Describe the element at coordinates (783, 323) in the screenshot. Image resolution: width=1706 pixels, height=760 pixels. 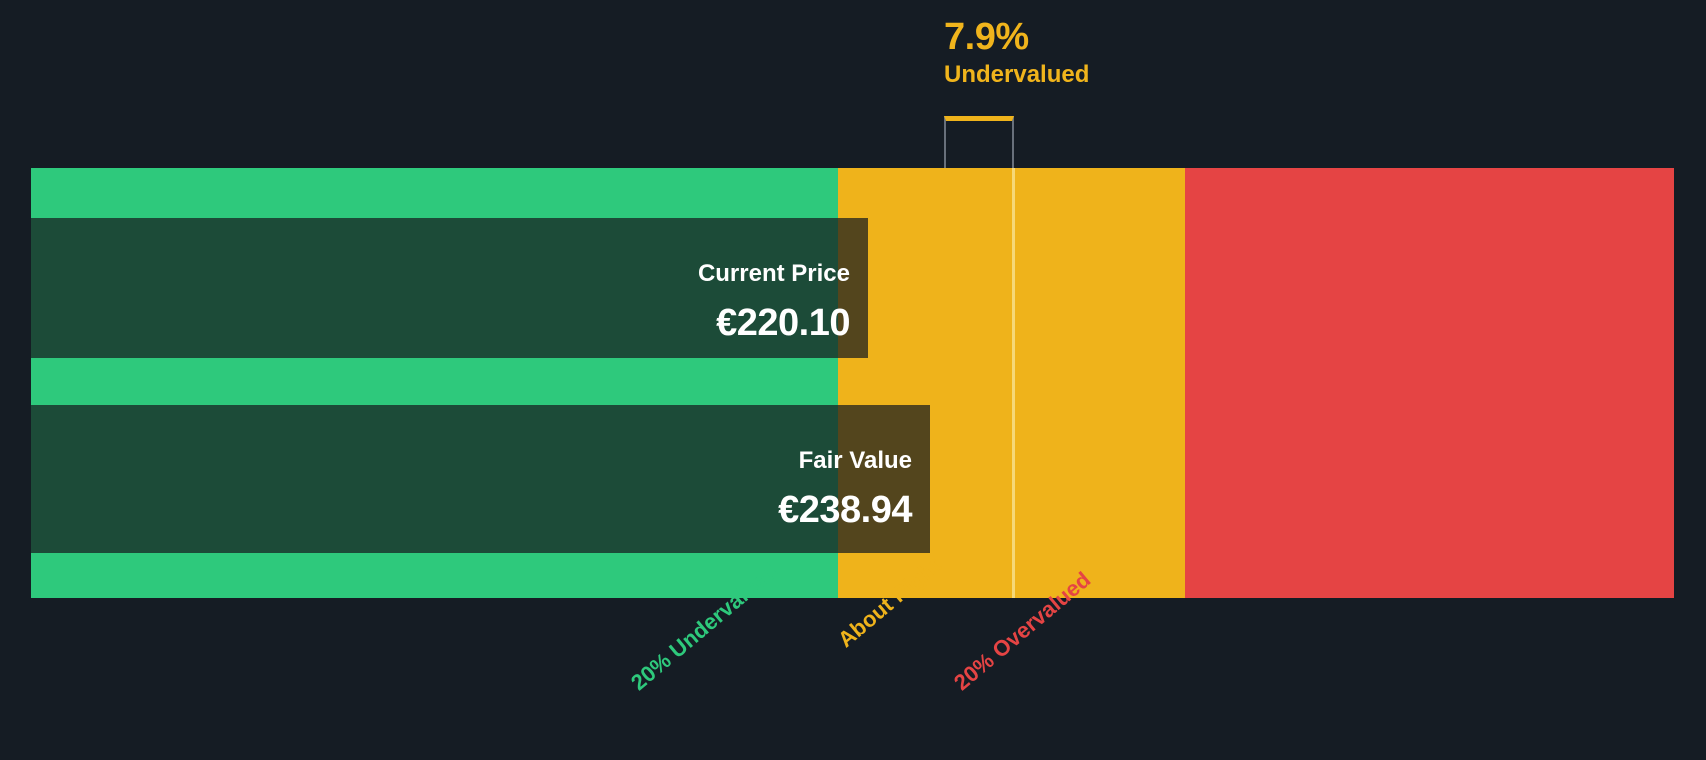
I see `current-price-value: €220.10` at that location.